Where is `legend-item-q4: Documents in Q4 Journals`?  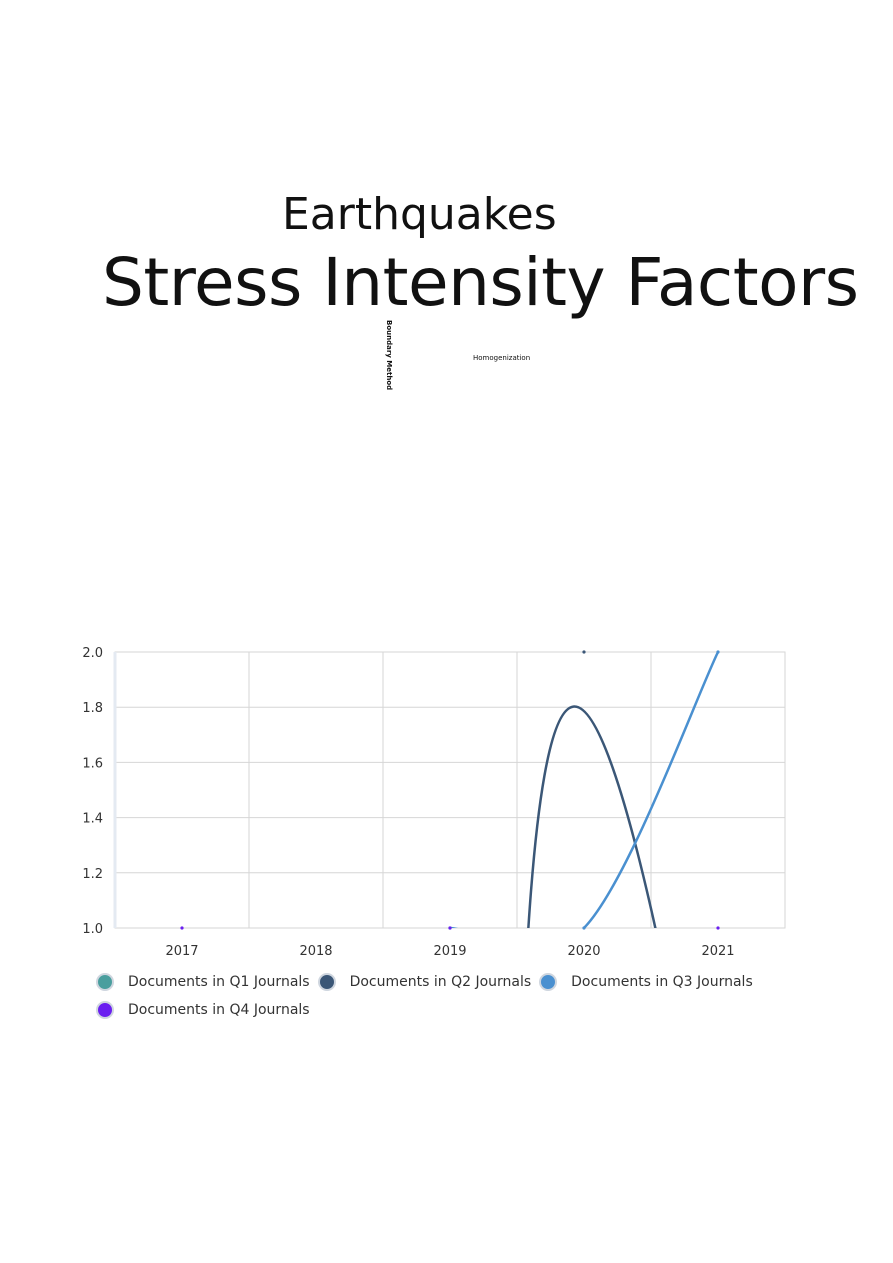 legend-item-q4: Documents in Q4 Journals is located at coordinates (203, 1010).